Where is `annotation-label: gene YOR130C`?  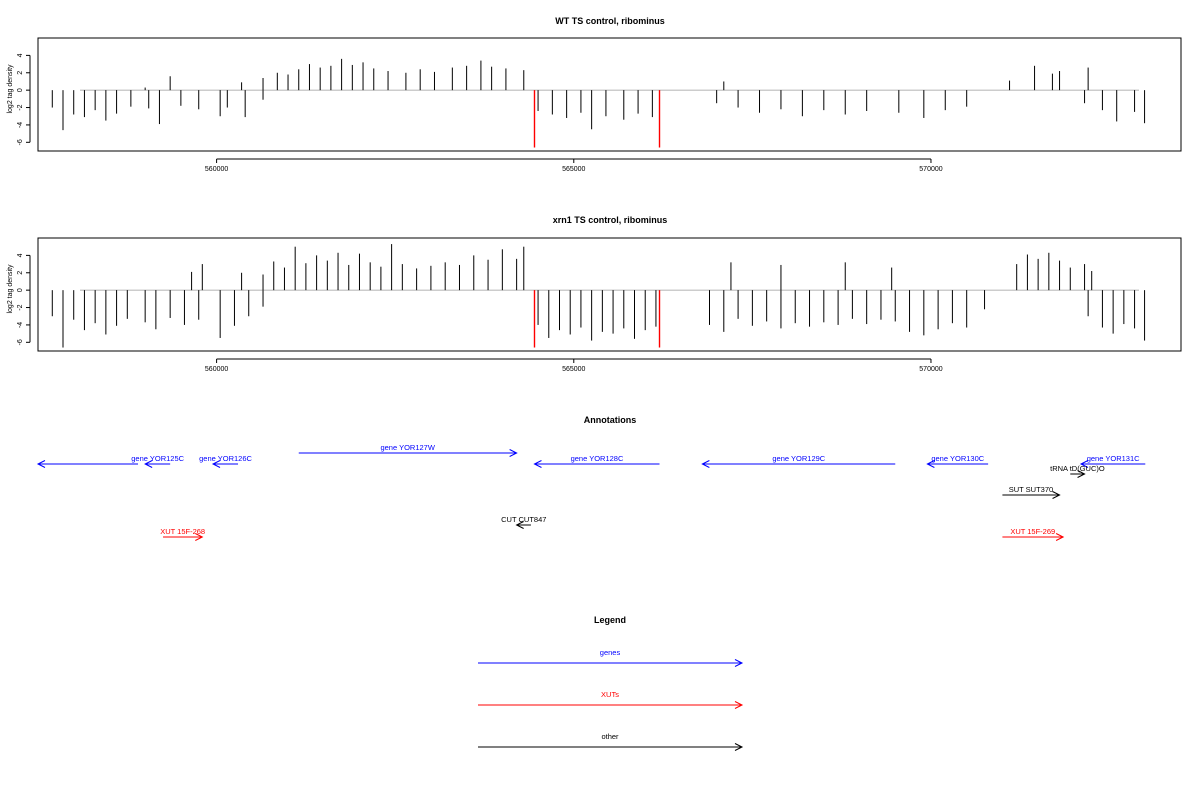
annotation-label: gene YOR130C is located at coordinates (957, 458).